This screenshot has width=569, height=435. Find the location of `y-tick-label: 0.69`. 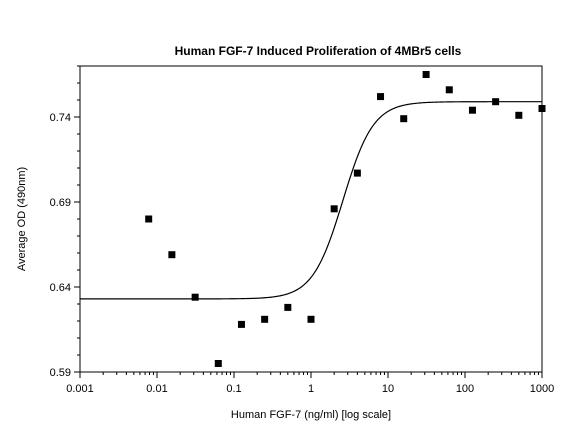

y-tick-label: 0.69 is located at coordinates (60, 203).